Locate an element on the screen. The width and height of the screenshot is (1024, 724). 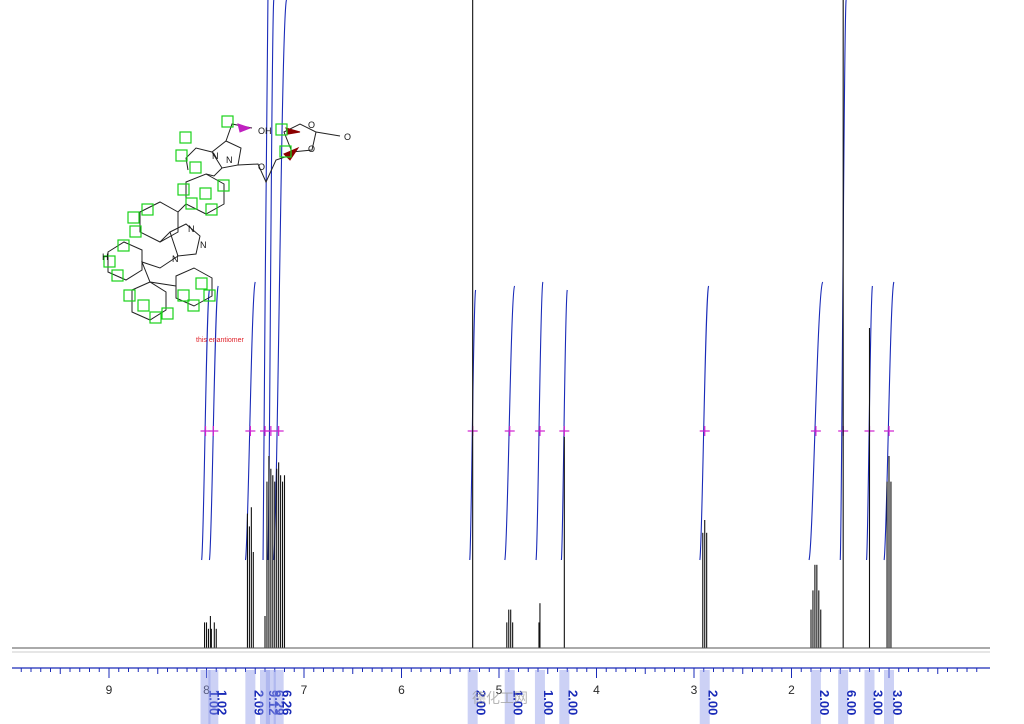
integral-label-7: 1.00 is located at coordinates (518, 702).